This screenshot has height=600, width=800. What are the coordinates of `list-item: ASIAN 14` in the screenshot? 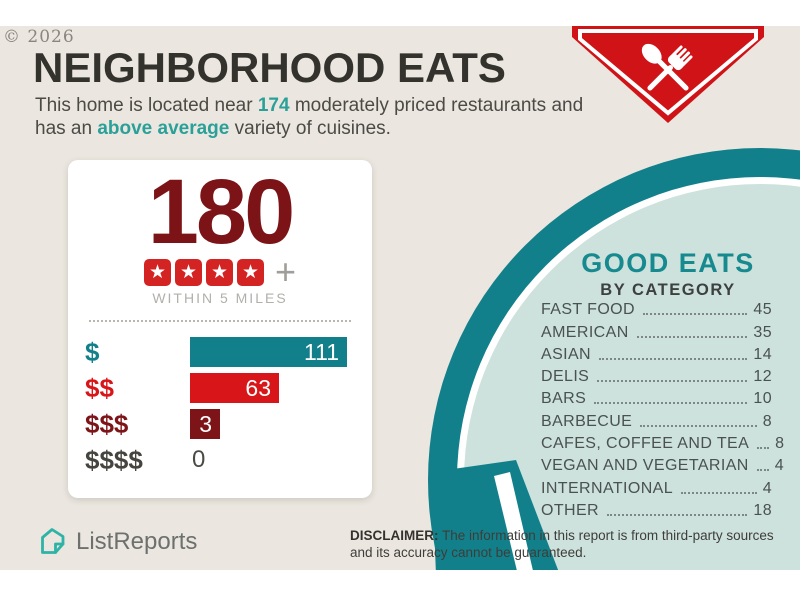 It's located at (656, 354).